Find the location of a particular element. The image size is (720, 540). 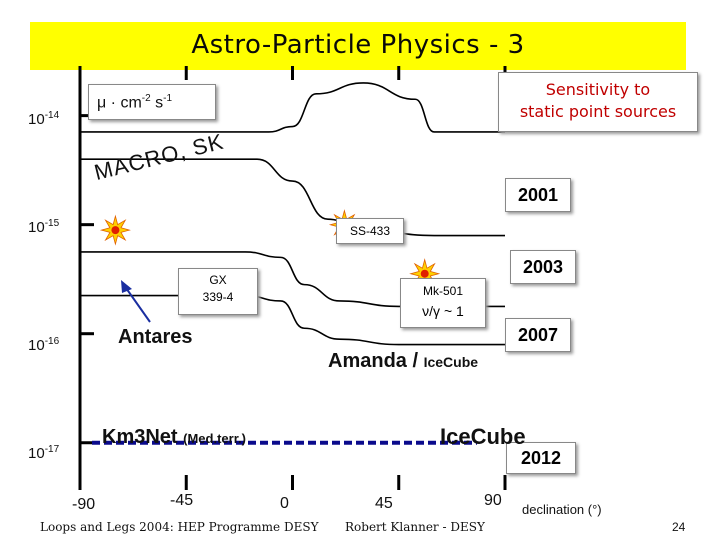

year-2003-label: 2003 is located at coordinates (543, 267).